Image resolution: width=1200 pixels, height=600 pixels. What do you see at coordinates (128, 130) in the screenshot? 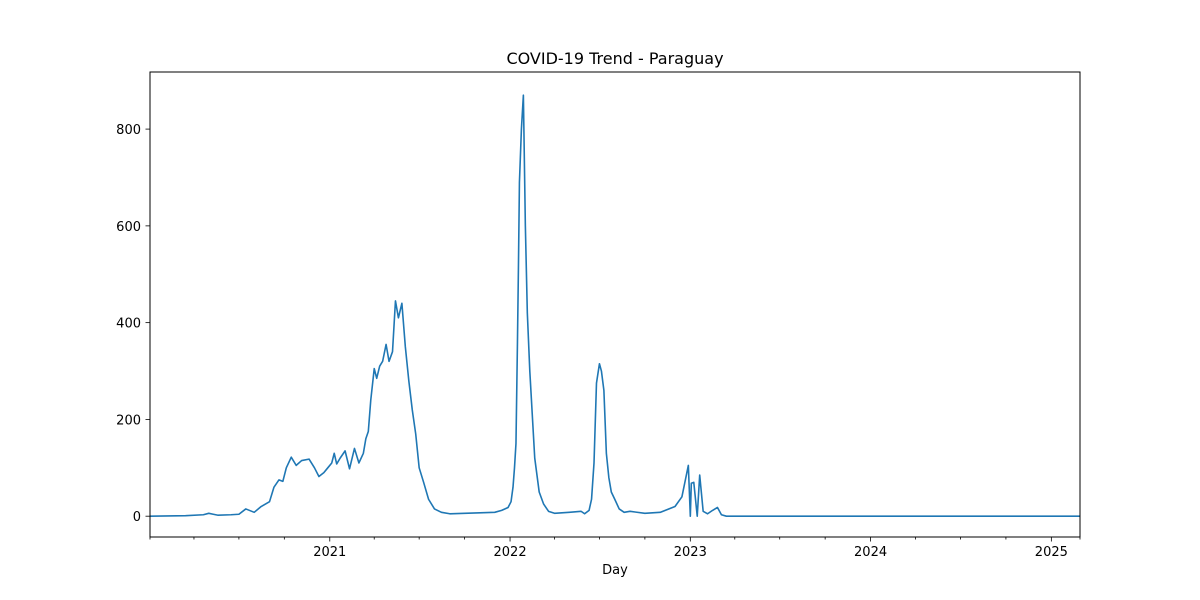
I see `y-tick-label: 800` at bounding box center [128, 130].